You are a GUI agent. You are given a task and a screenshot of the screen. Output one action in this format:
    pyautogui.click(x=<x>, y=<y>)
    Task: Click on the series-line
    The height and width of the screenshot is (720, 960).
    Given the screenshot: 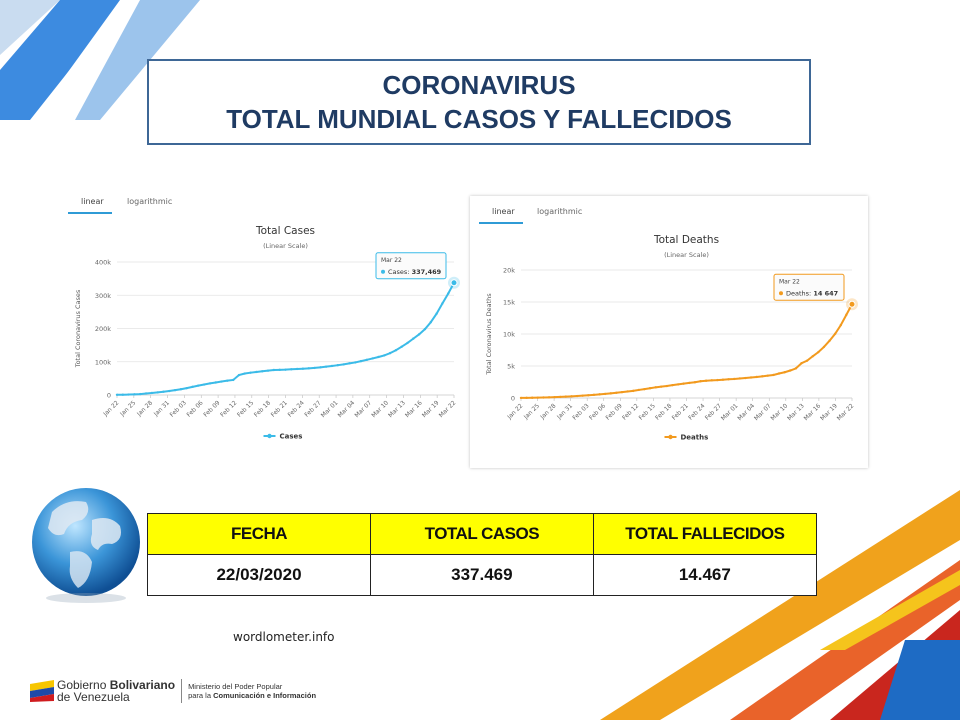 What is the action you would take?
    pyautogui.click(x=686, y=351)
    